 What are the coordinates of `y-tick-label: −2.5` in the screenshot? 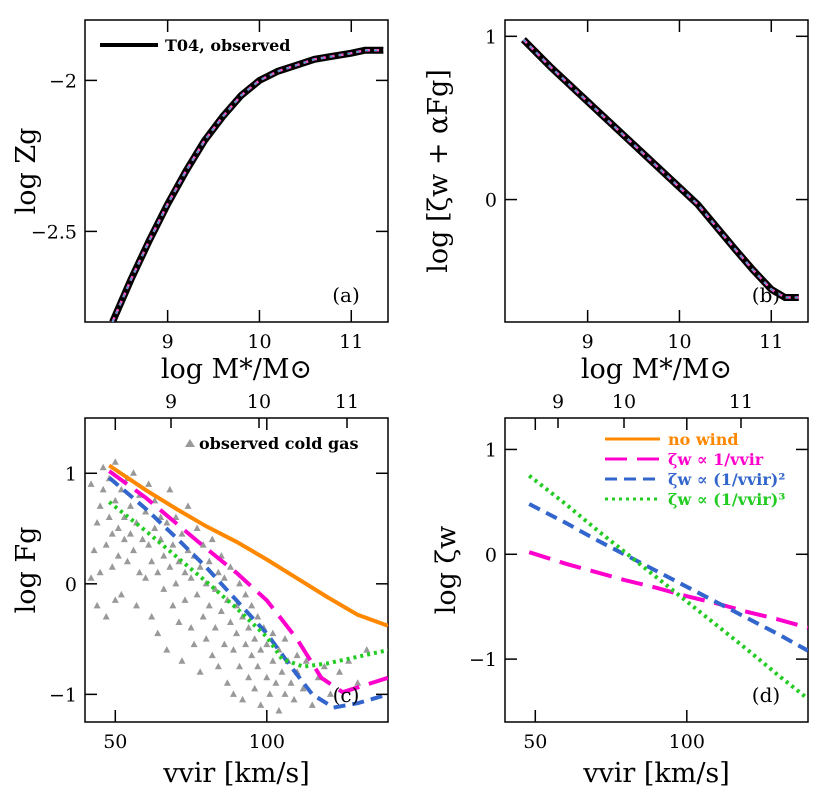 It's located at (54, 232).